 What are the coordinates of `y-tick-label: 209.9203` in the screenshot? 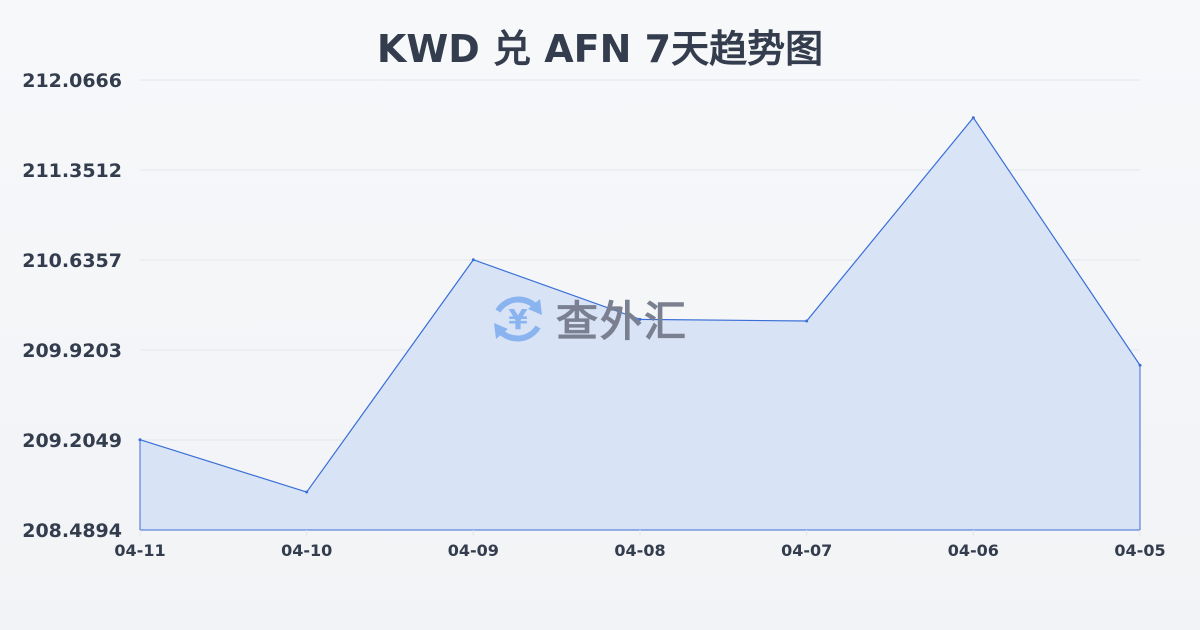 It's located at (72, 351).